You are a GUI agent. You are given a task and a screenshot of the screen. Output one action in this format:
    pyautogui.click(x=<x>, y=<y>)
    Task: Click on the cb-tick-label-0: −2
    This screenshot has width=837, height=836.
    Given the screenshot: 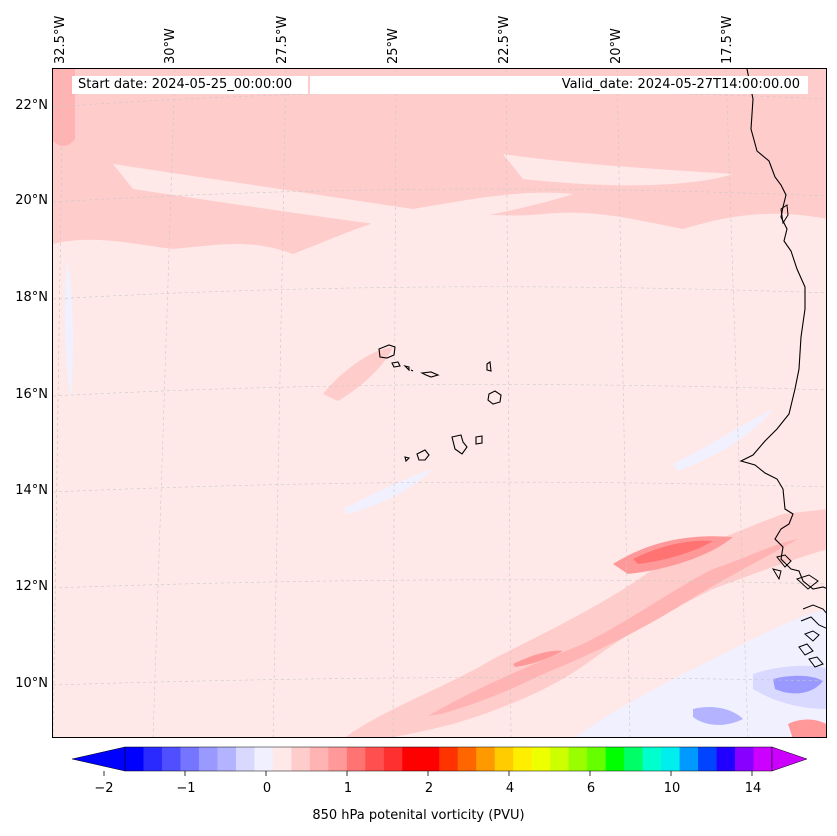 What is the action you would take?
    pyautogui.click(x=104, y=788)
    